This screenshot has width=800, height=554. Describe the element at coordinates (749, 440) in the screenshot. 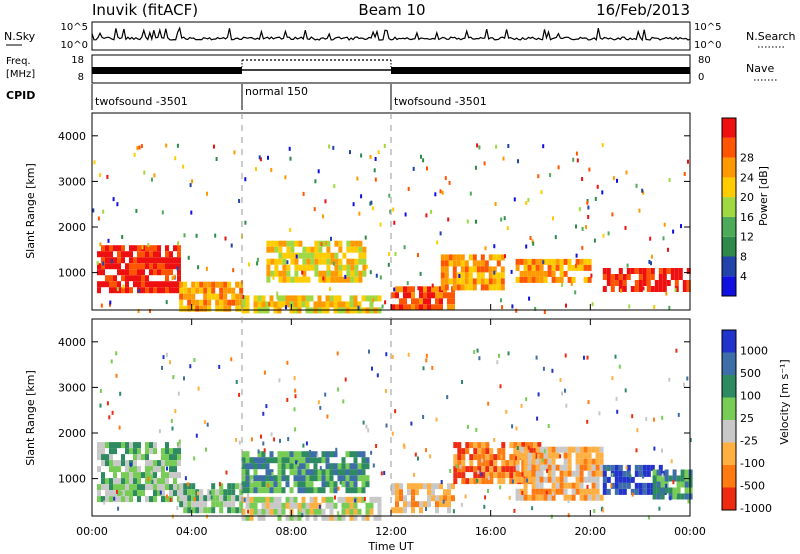

I see `velocity-colorbar-tick: -25` at that location.